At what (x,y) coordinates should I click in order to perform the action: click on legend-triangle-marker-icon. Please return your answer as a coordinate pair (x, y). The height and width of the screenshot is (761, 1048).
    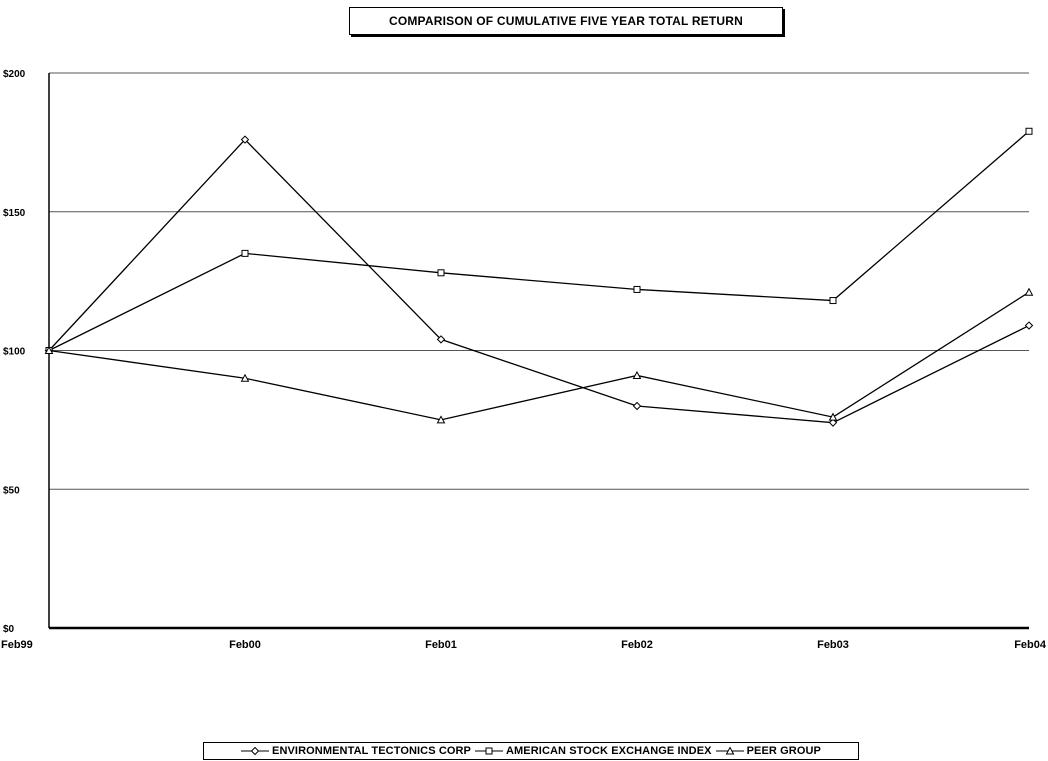
    Looking at the image, I should click on (729, 750).